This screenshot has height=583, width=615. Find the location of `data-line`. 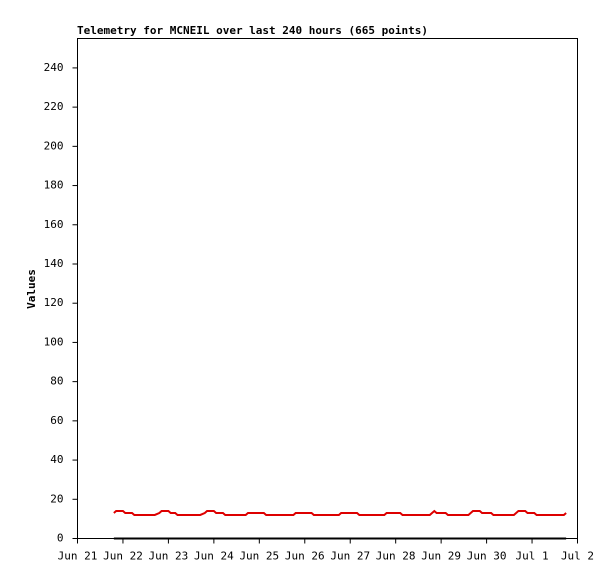

data-line is located at coordinates (340, 512).